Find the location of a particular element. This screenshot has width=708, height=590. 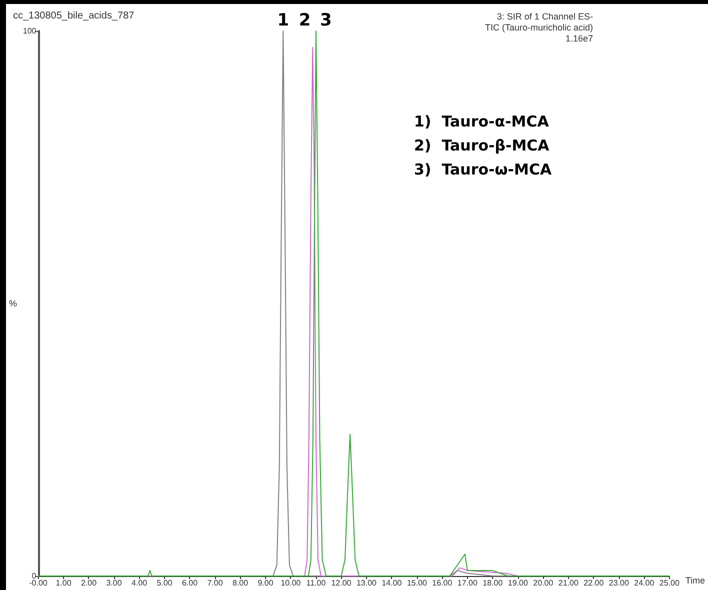

x-tick-label: 12.00 is located at coordinates (341, 583).